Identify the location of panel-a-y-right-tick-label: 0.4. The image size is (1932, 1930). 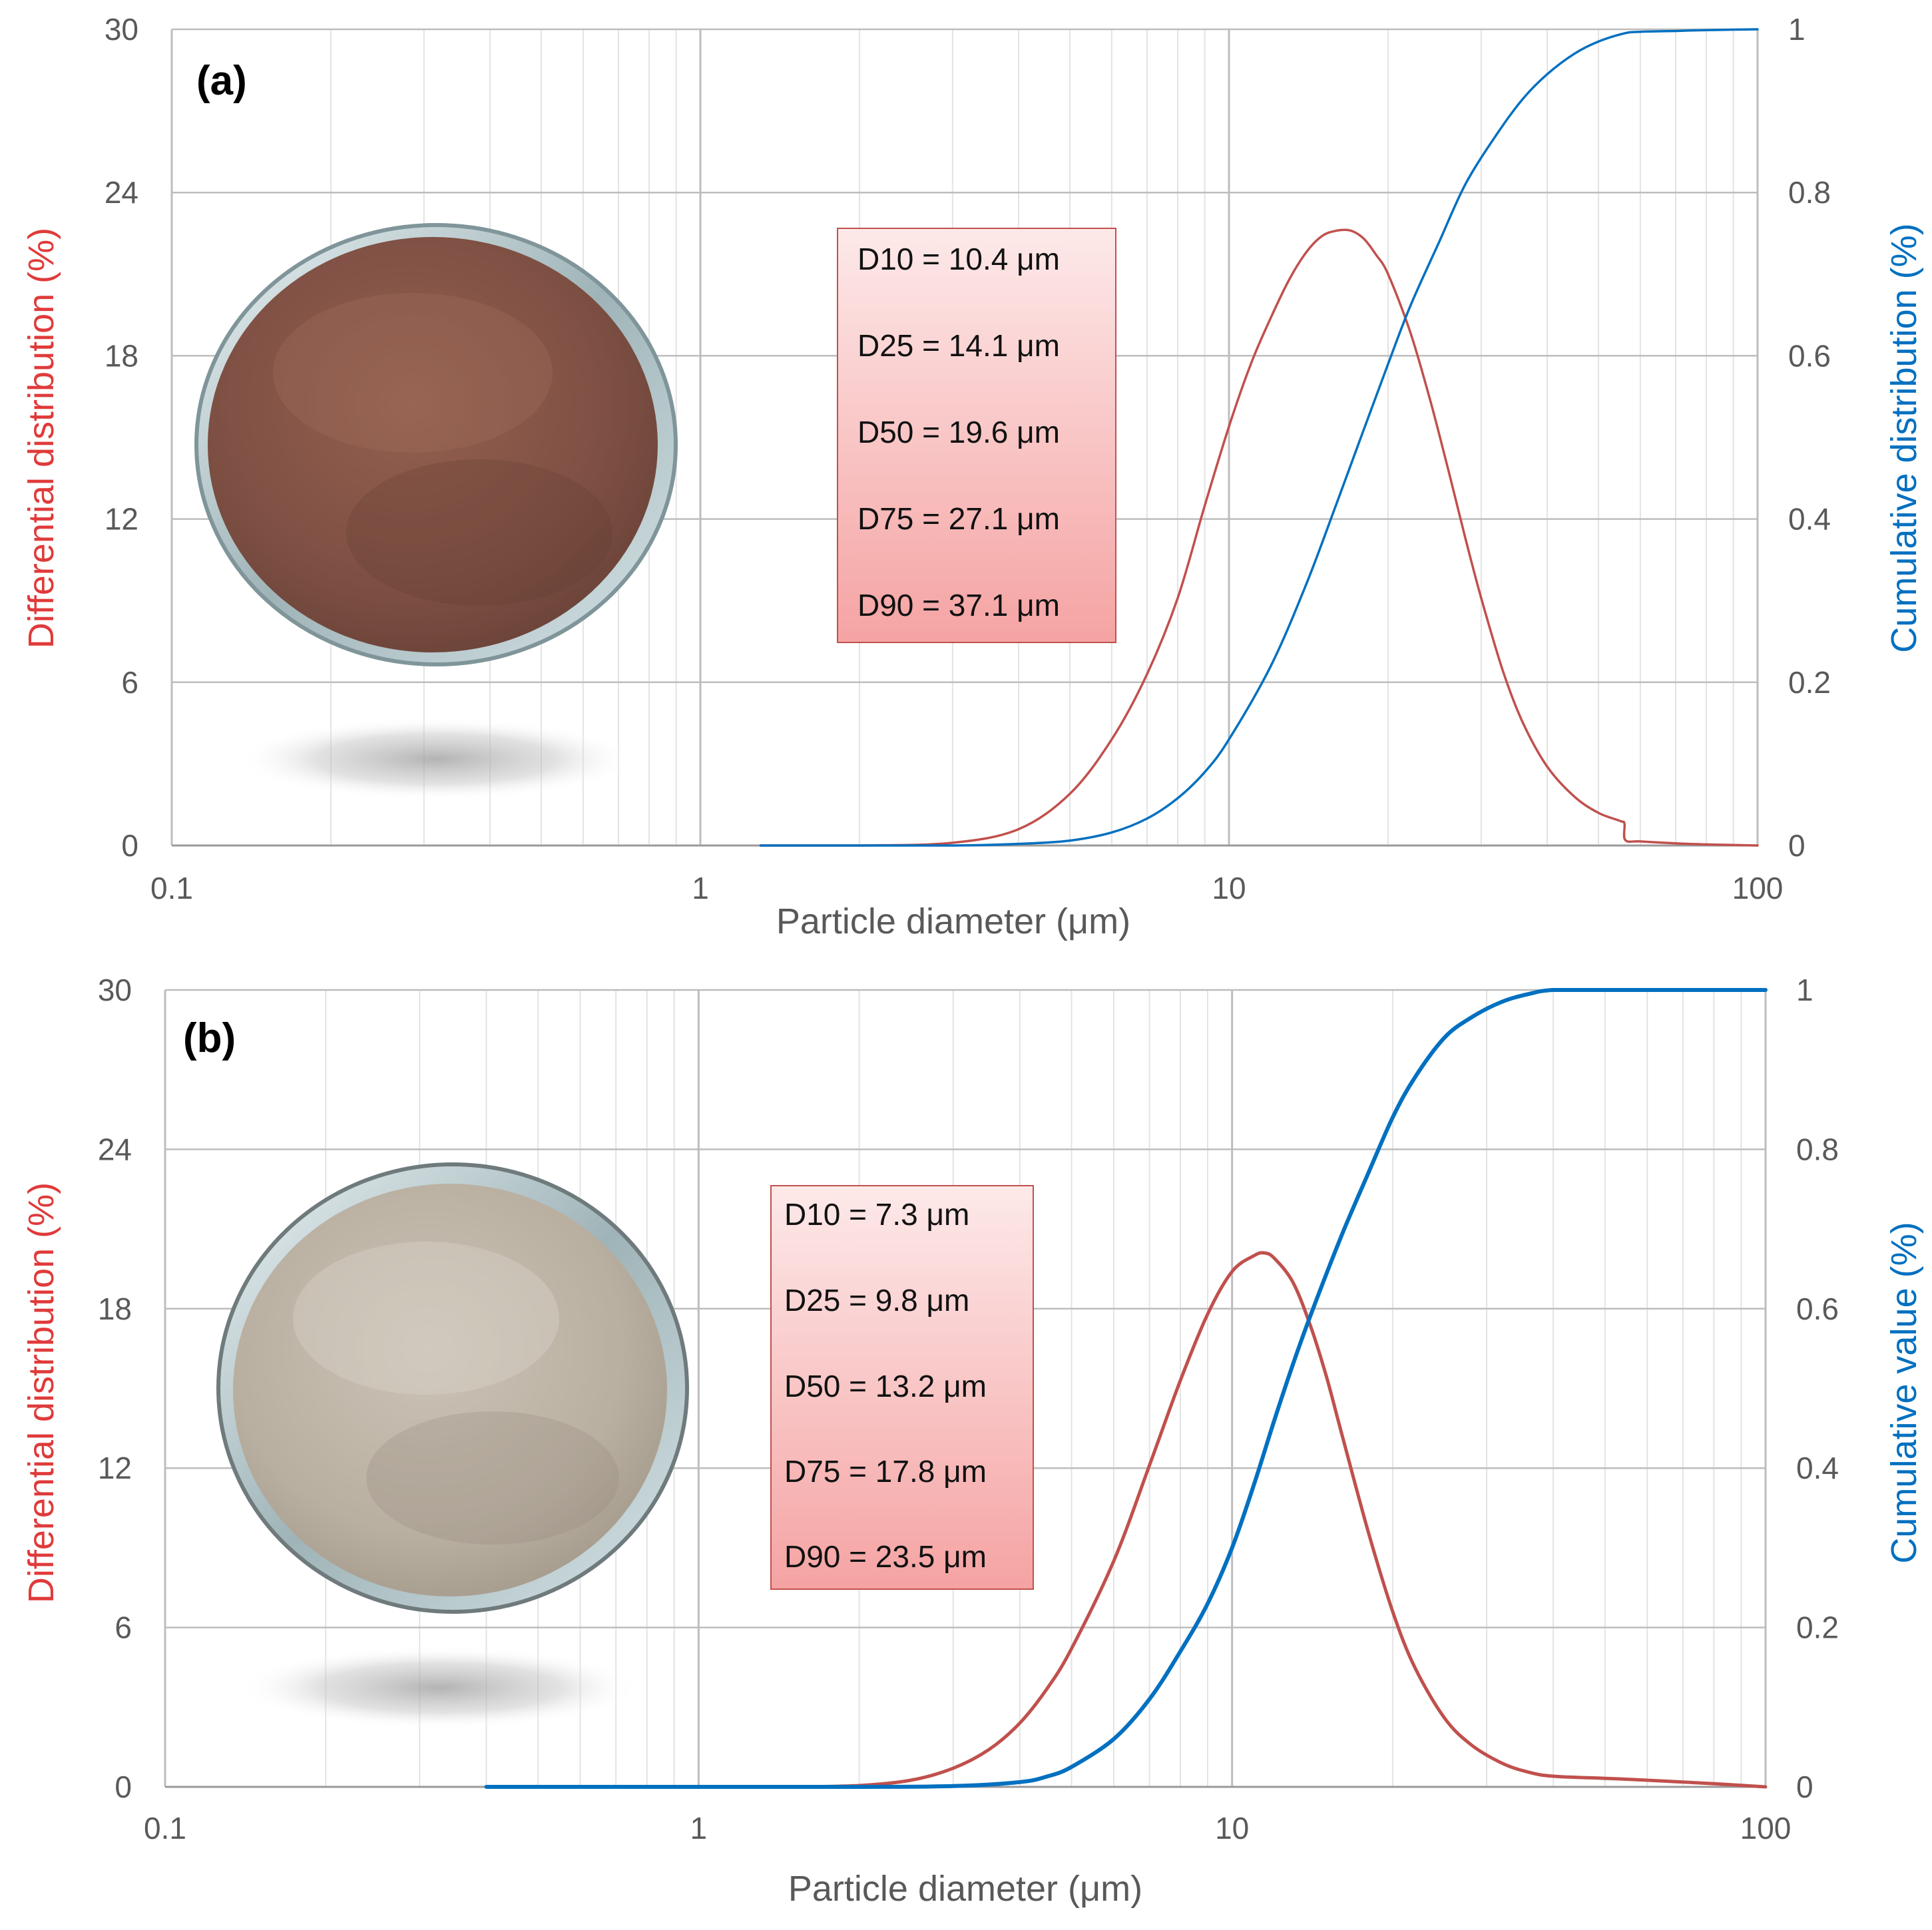
(1810, 519).